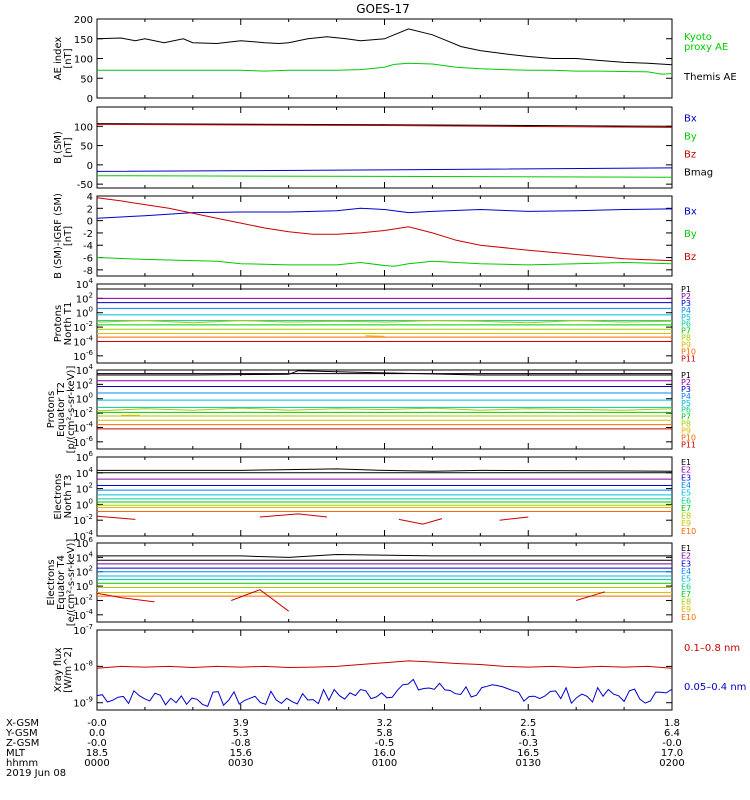 Image resolution: width=750 pixels, height=800 pixels. I want to click on y-tick-label: 150, so click(83, 40).